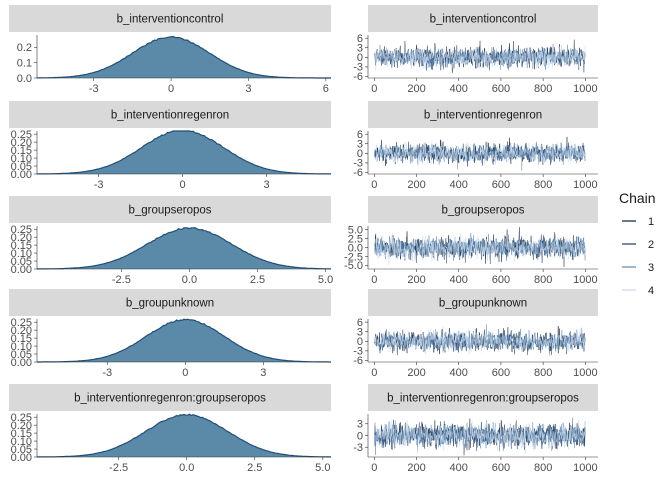 Image resolution: width=672 pixels, height=480 pixels. Describe the element at coordinates (21, 135) in the screenshot. I see `y-tick-label: 0.25` at that location.